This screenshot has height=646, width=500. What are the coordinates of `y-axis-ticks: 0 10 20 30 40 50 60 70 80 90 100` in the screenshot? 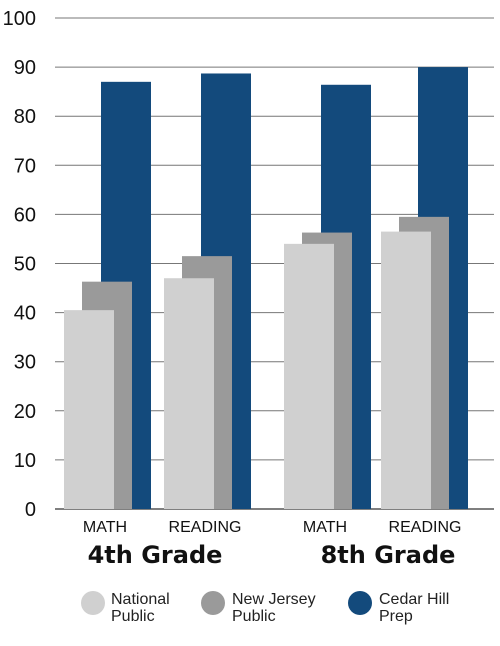 It's located at (19, 264).